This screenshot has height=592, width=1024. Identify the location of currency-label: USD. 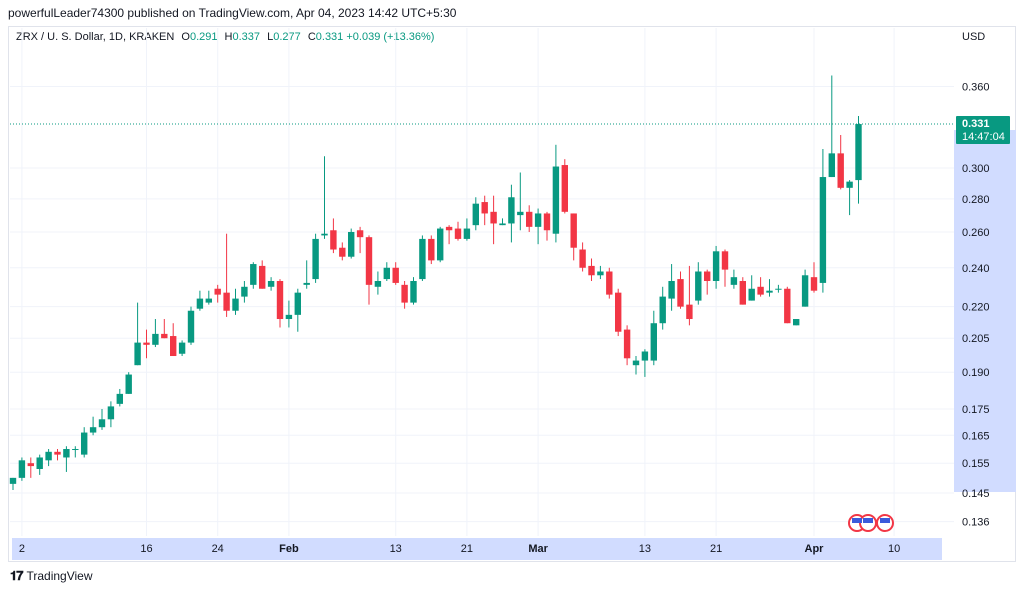
(974, 37).